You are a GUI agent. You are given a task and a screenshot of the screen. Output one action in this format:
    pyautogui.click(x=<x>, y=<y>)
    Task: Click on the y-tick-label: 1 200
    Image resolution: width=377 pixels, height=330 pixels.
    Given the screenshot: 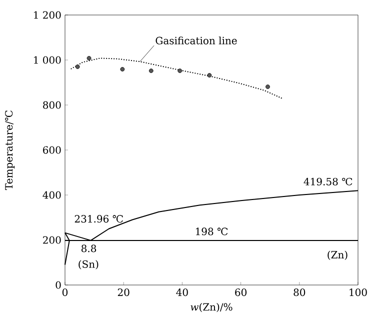 What is the action you would take?
    pyautogui.click(x=47, y=15)
    